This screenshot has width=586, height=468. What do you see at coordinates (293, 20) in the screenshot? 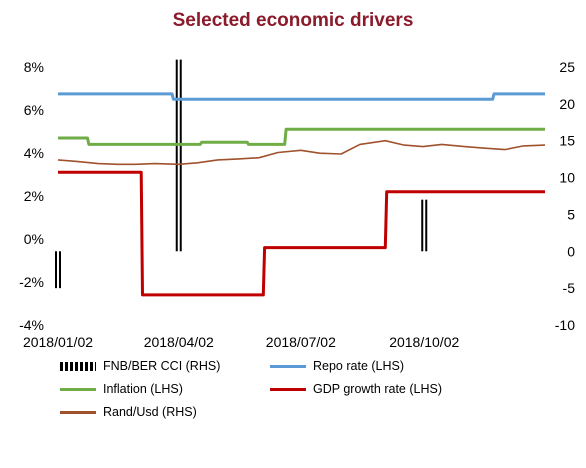
I see `chart-title: Selected economic drivers` at bounding box center [293, 20].